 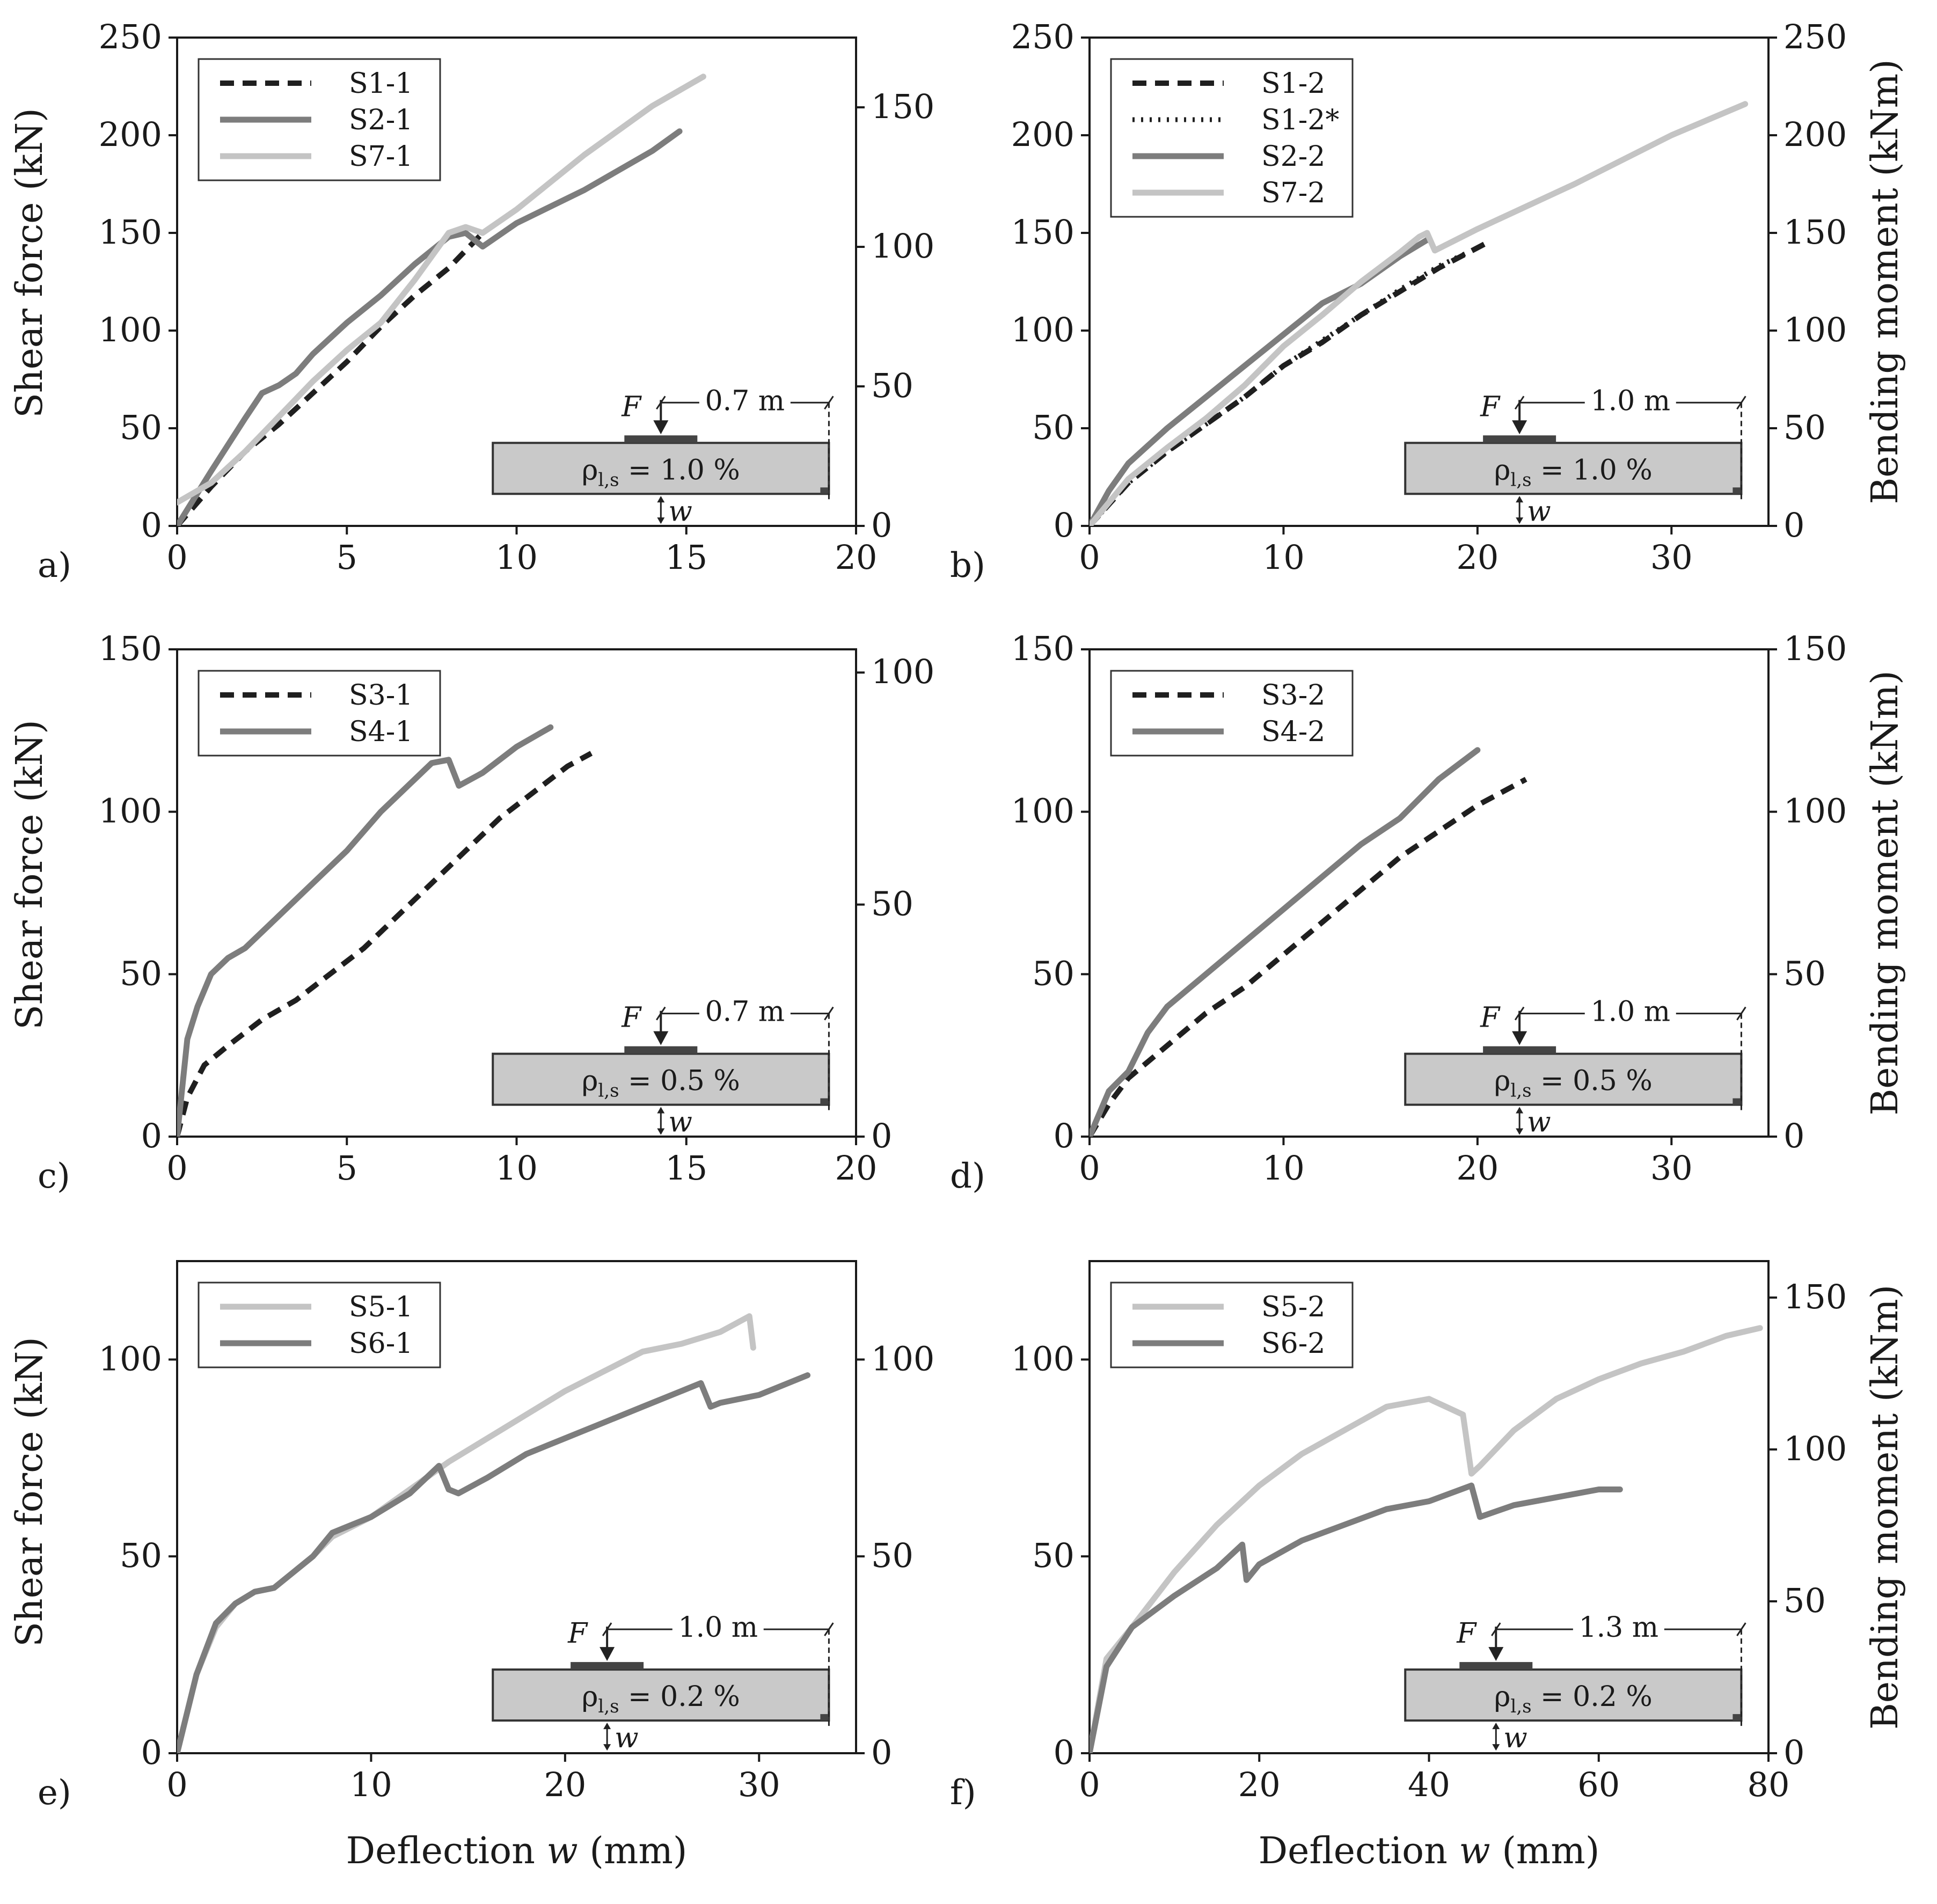 I want to click on legend-label: S5-1, so click(x=381, y=1307).